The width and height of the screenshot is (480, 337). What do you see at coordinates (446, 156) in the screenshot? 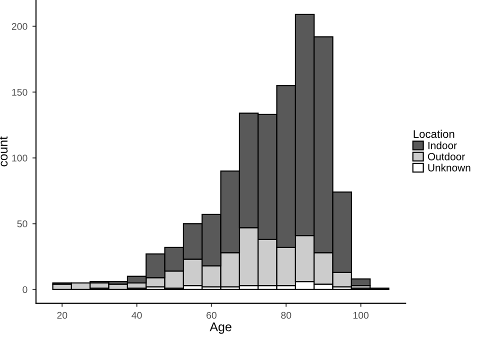
I see `legend-label: Outdoor` at bounding box center [446, 156].